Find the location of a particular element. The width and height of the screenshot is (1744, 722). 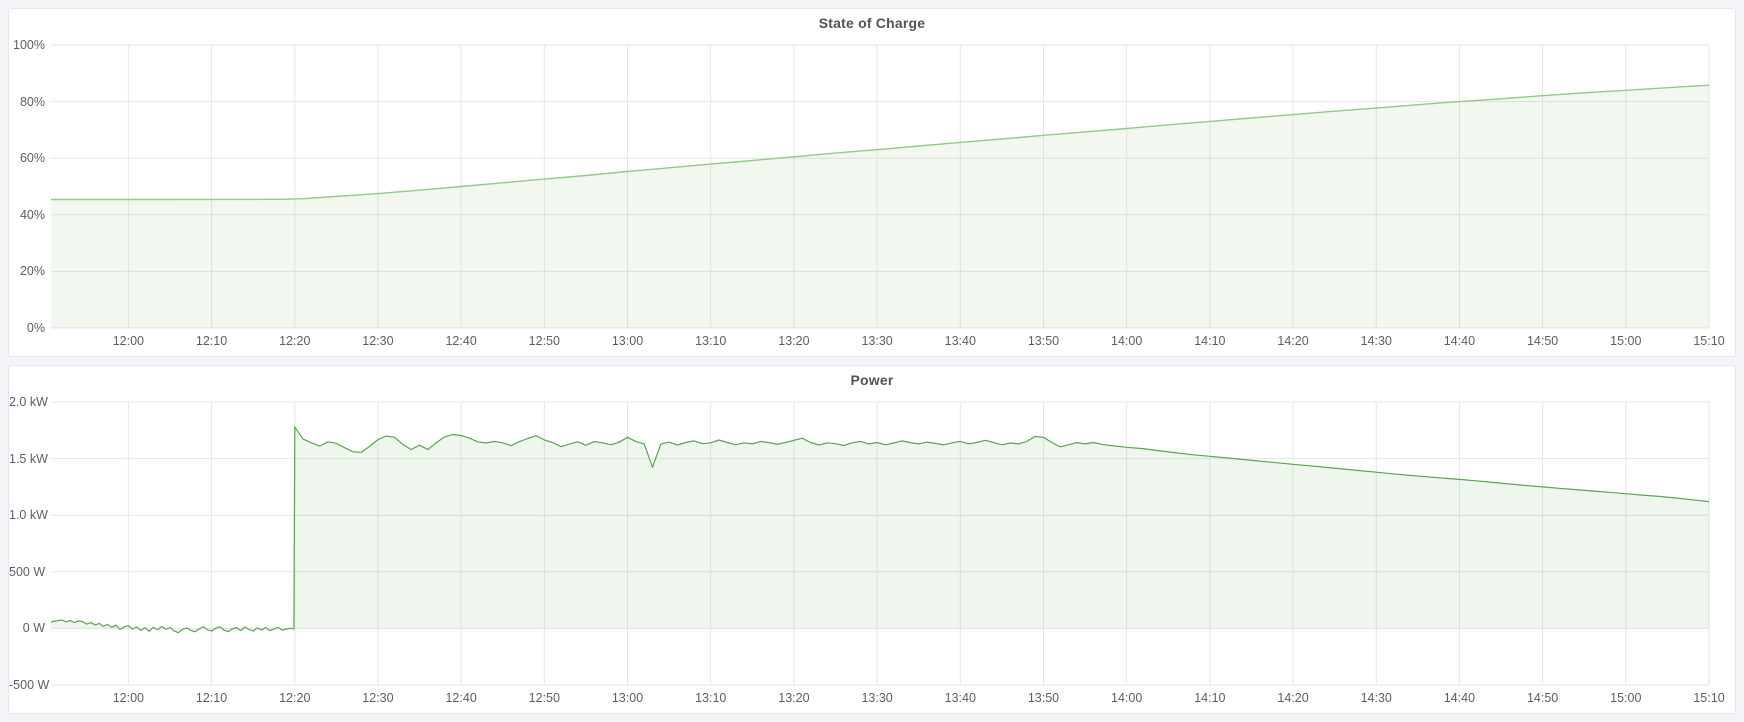

y-axis-tick-label: 500 W is located at coordinates (27, 571).